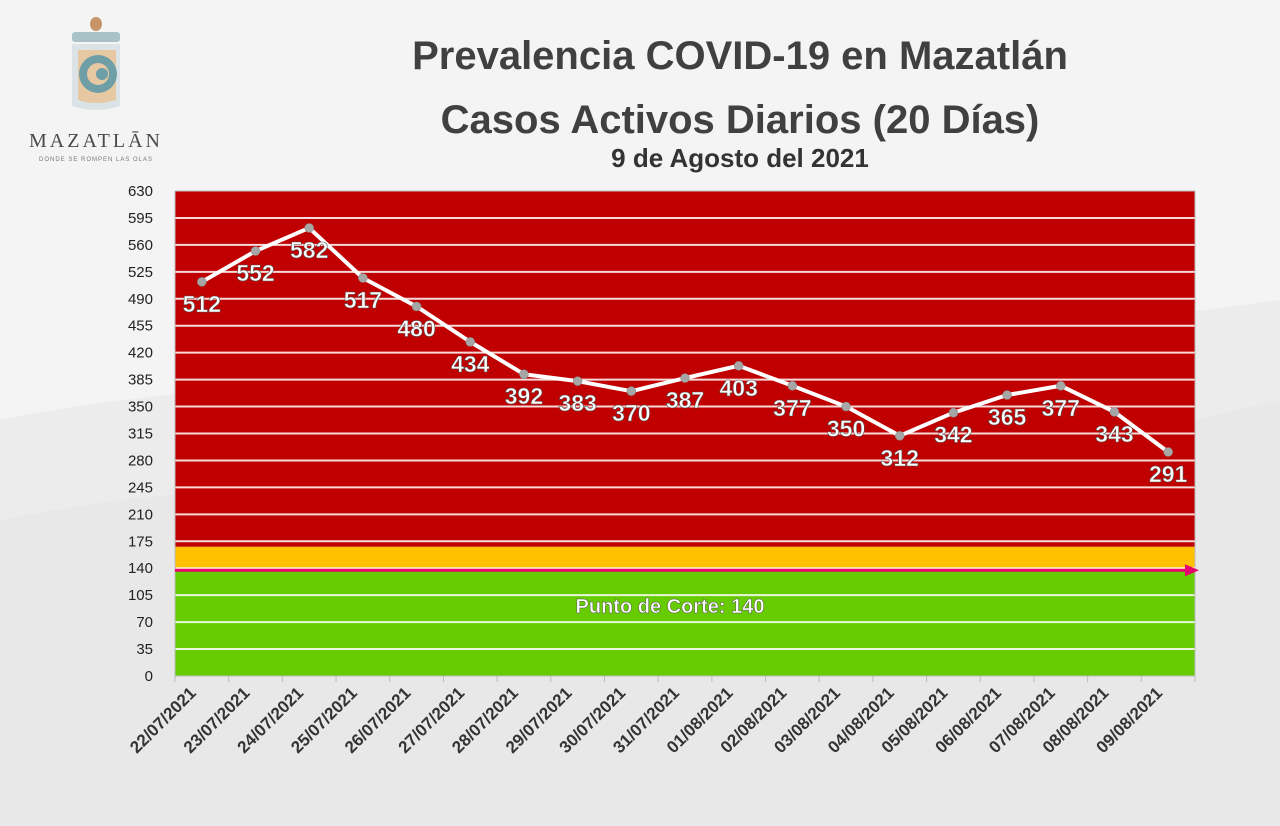 This screenshot has width=1280, height=826. I want to click on y-tick-label: 420, so click(140, 353).